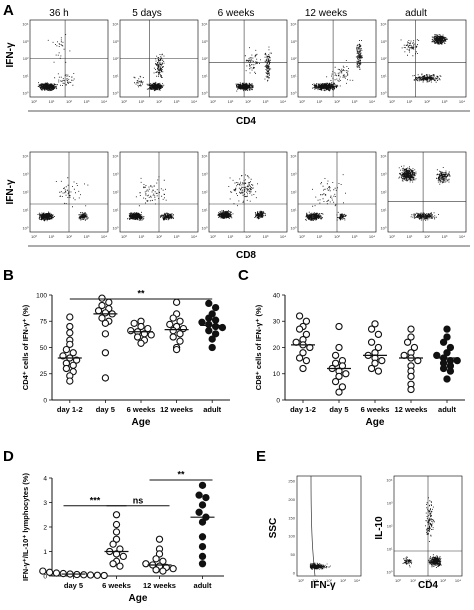 The width and height of the screenshot is (474, 610). I want to click on flow-cd4-3-y-tick: 10¹, so click(205, 75).